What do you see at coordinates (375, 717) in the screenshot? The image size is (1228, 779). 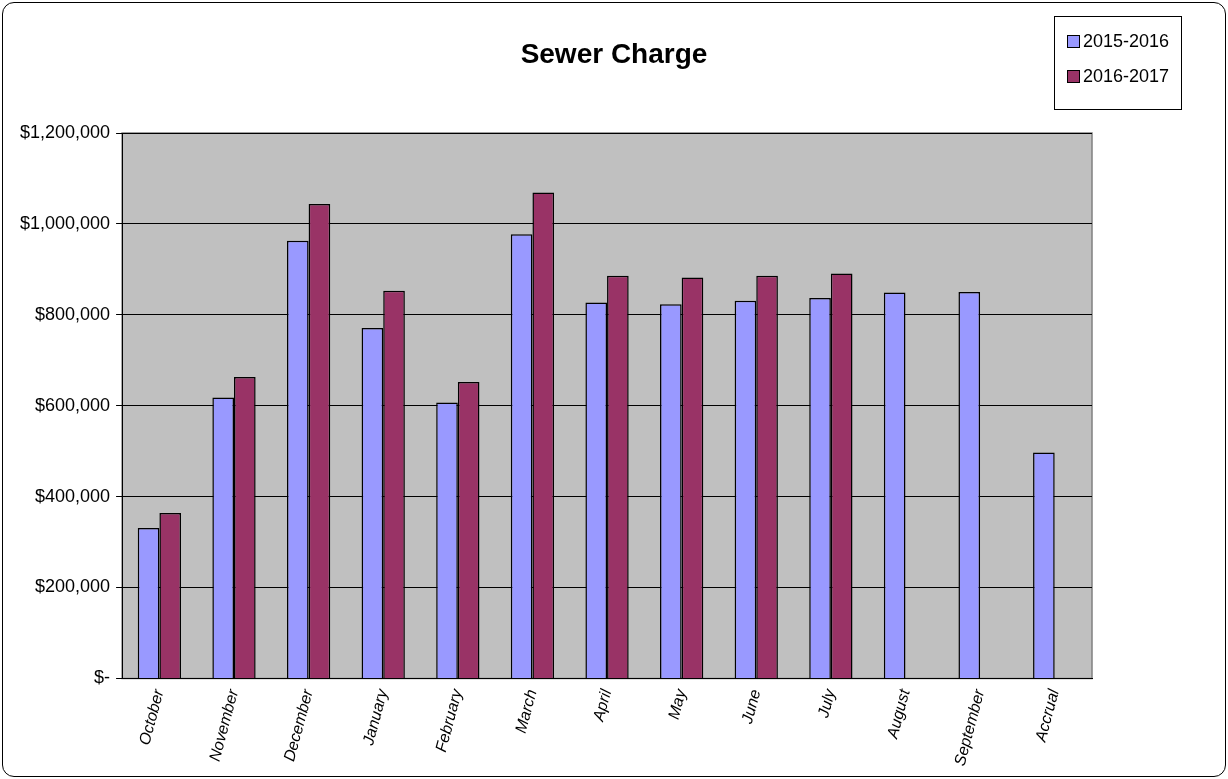 I see `x-tick-label: January` at bounding box center [375, 717].